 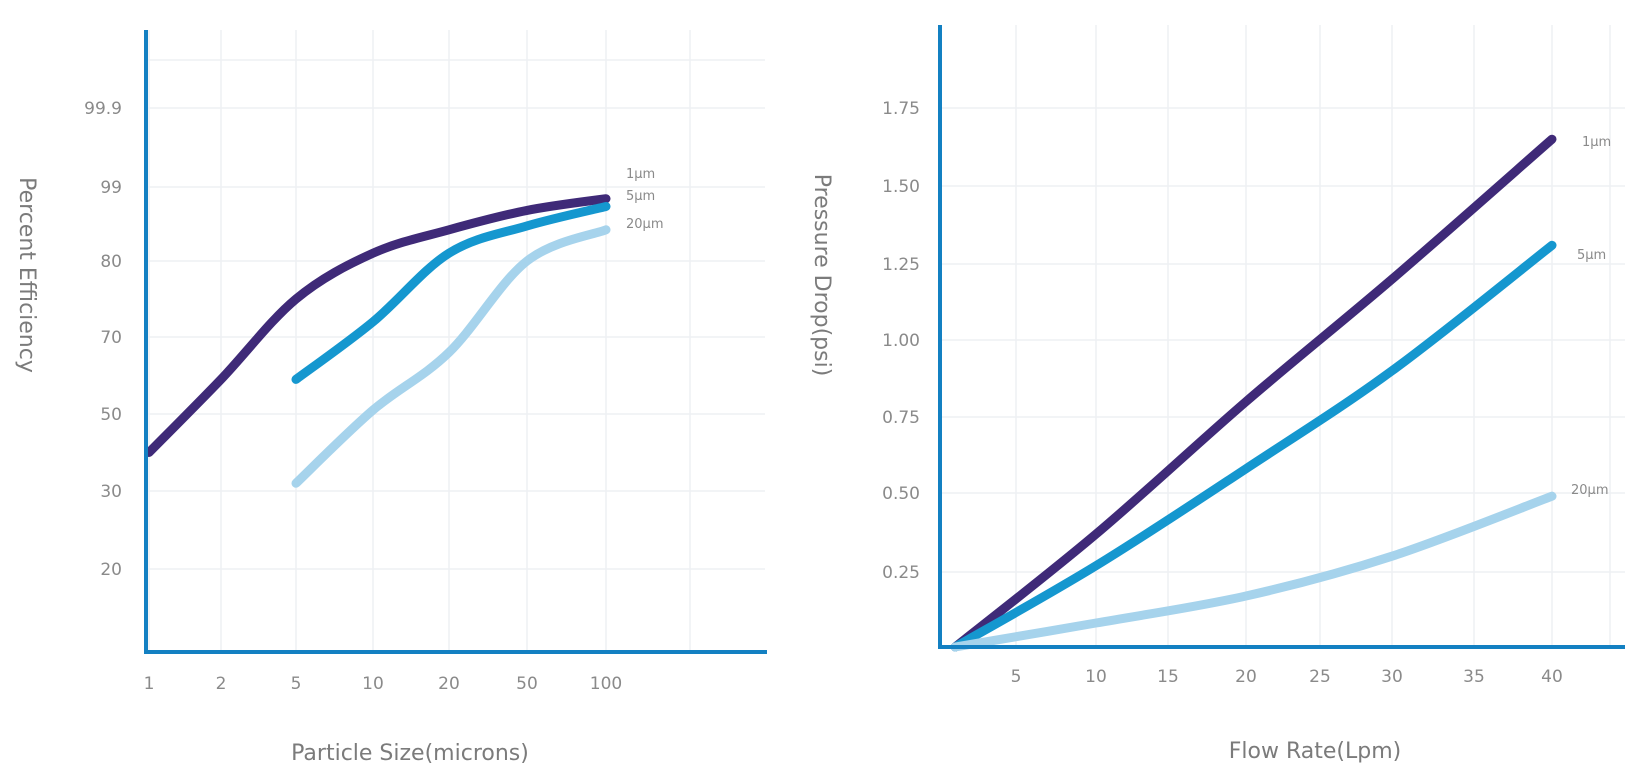 I want to click on pressure-y-tick-label: 1.00, so click(x=901, y=341).